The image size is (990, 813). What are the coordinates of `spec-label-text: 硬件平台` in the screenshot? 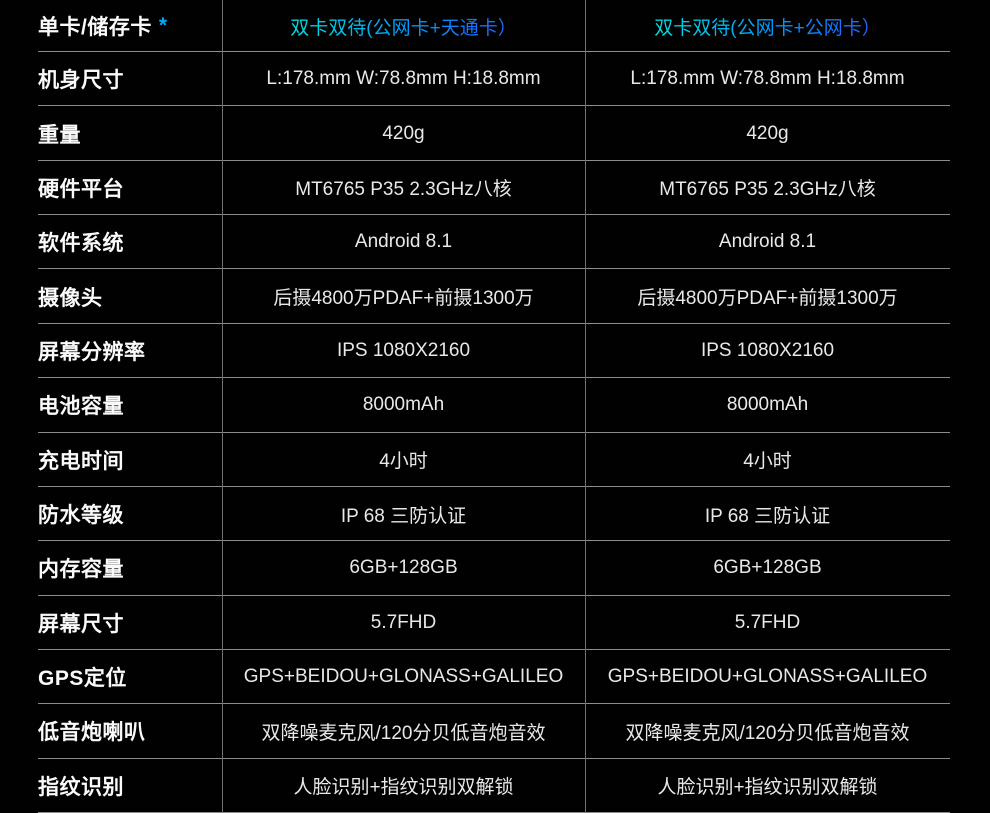 It's located at (81, 189).